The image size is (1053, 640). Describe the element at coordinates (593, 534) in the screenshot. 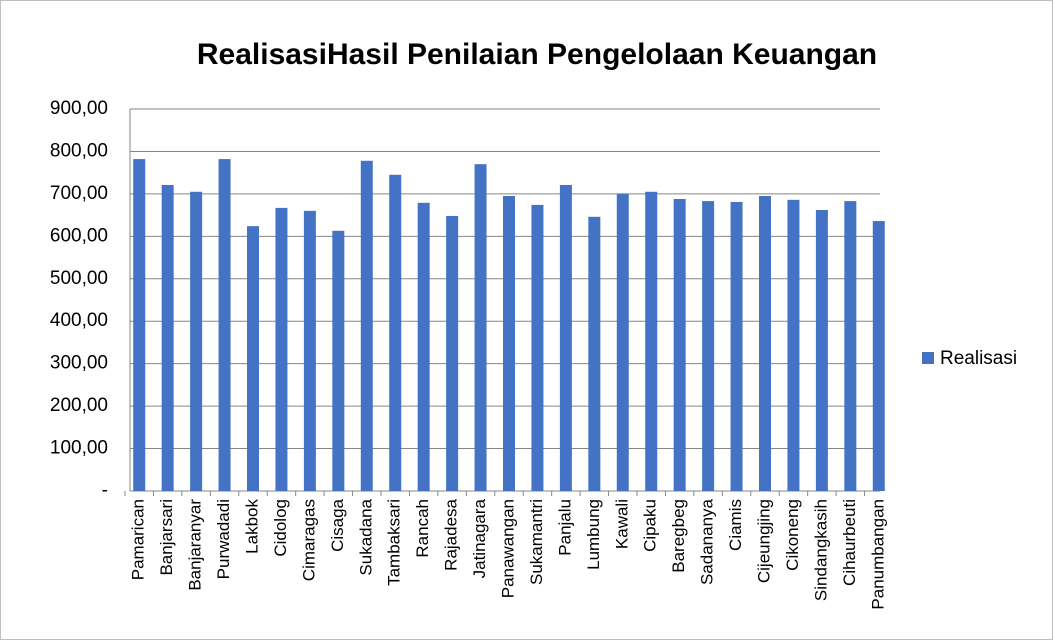

I see `x-tick-label: Lumbung` at that location.